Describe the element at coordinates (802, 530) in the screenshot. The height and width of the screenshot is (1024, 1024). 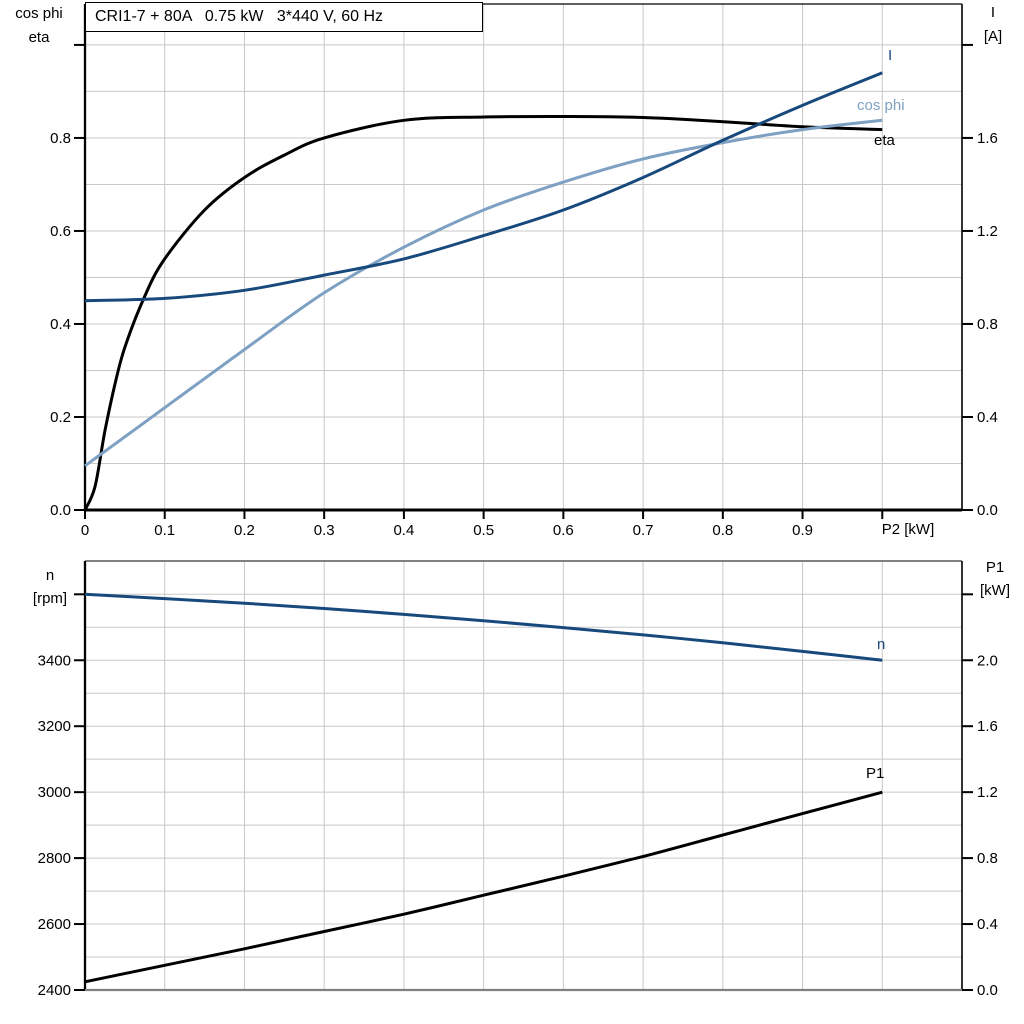
I see `tick-label: 0.9` at that location.